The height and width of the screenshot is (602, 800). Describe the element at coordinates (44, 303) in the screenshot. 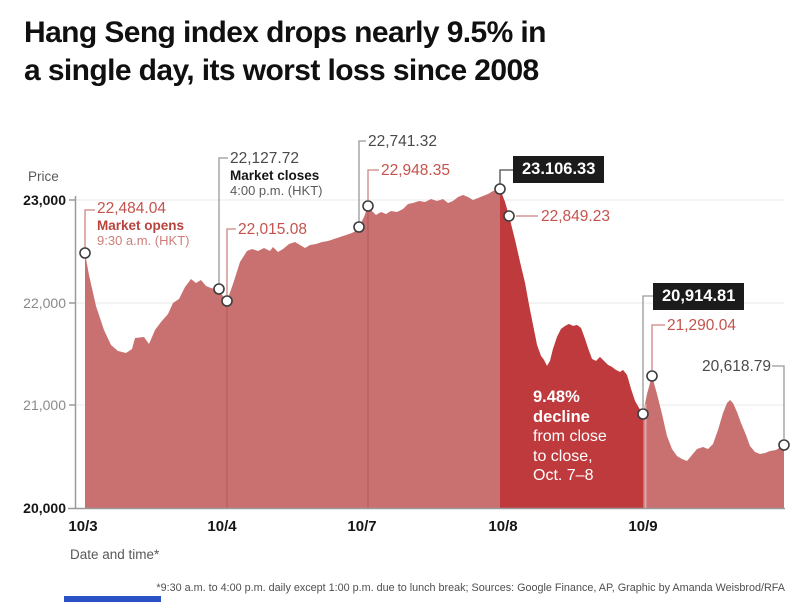

I see `y-tick-22000: 22,000` at that location.